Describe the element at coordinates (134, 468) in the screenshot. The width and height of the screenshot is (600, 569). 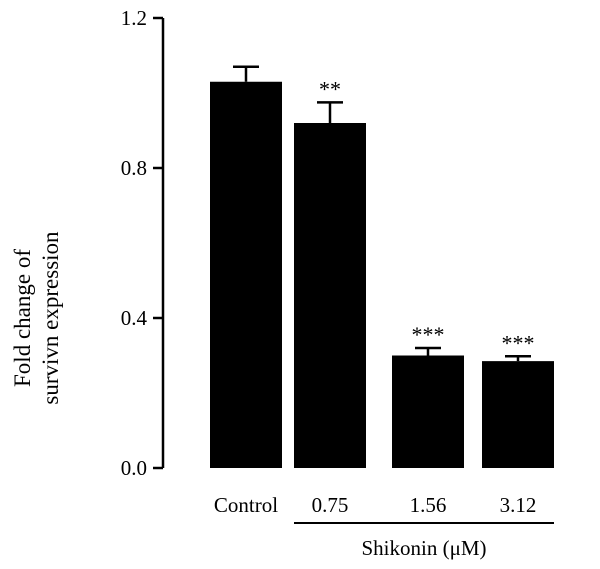
I see `y-tick-label-1: 0.0` at that location.